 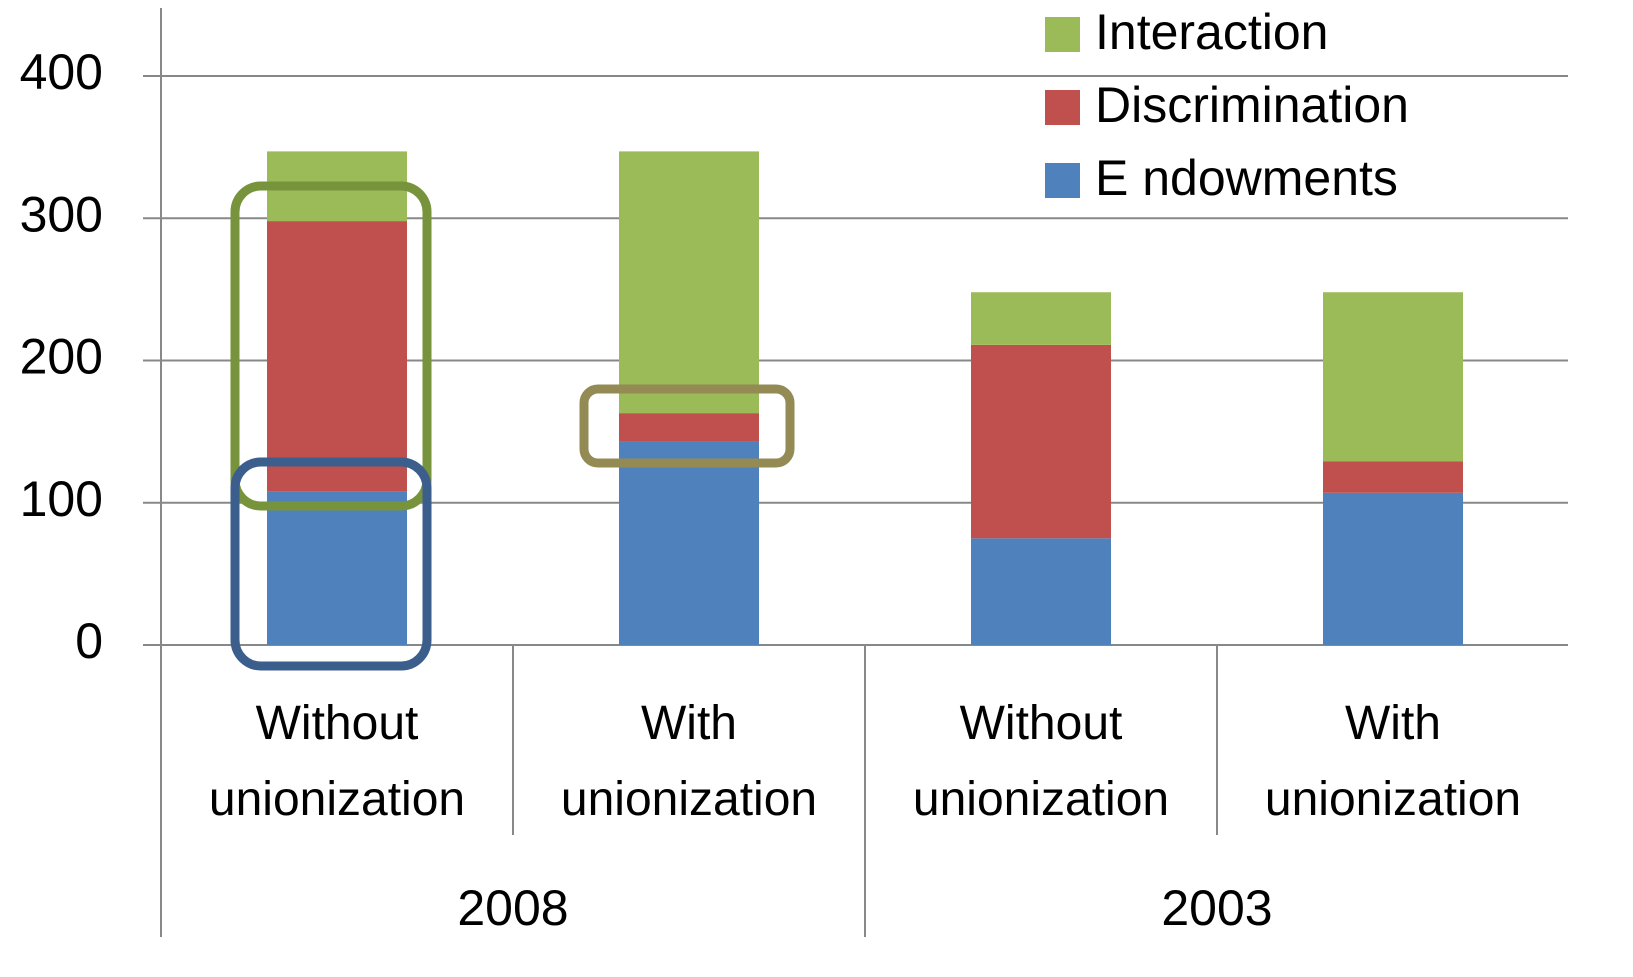 I want to click on y-tick-label: 200, so click(x=61, y=357).